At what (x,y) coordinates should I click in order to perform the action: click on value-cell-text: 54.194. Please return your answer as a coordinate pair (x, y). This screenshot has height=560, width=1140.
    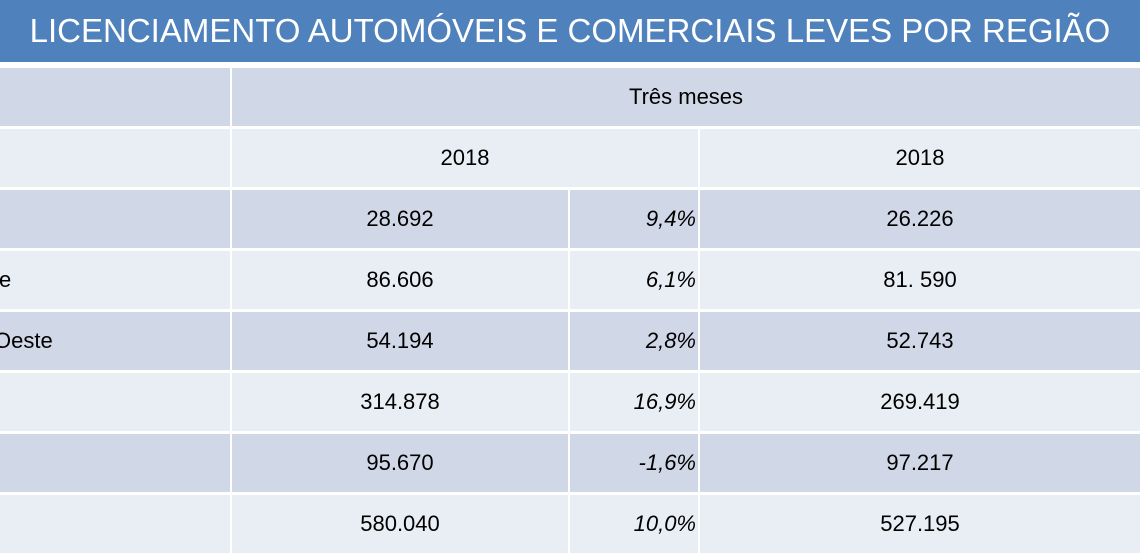
    Looking at the image, I should click on (400, 340).